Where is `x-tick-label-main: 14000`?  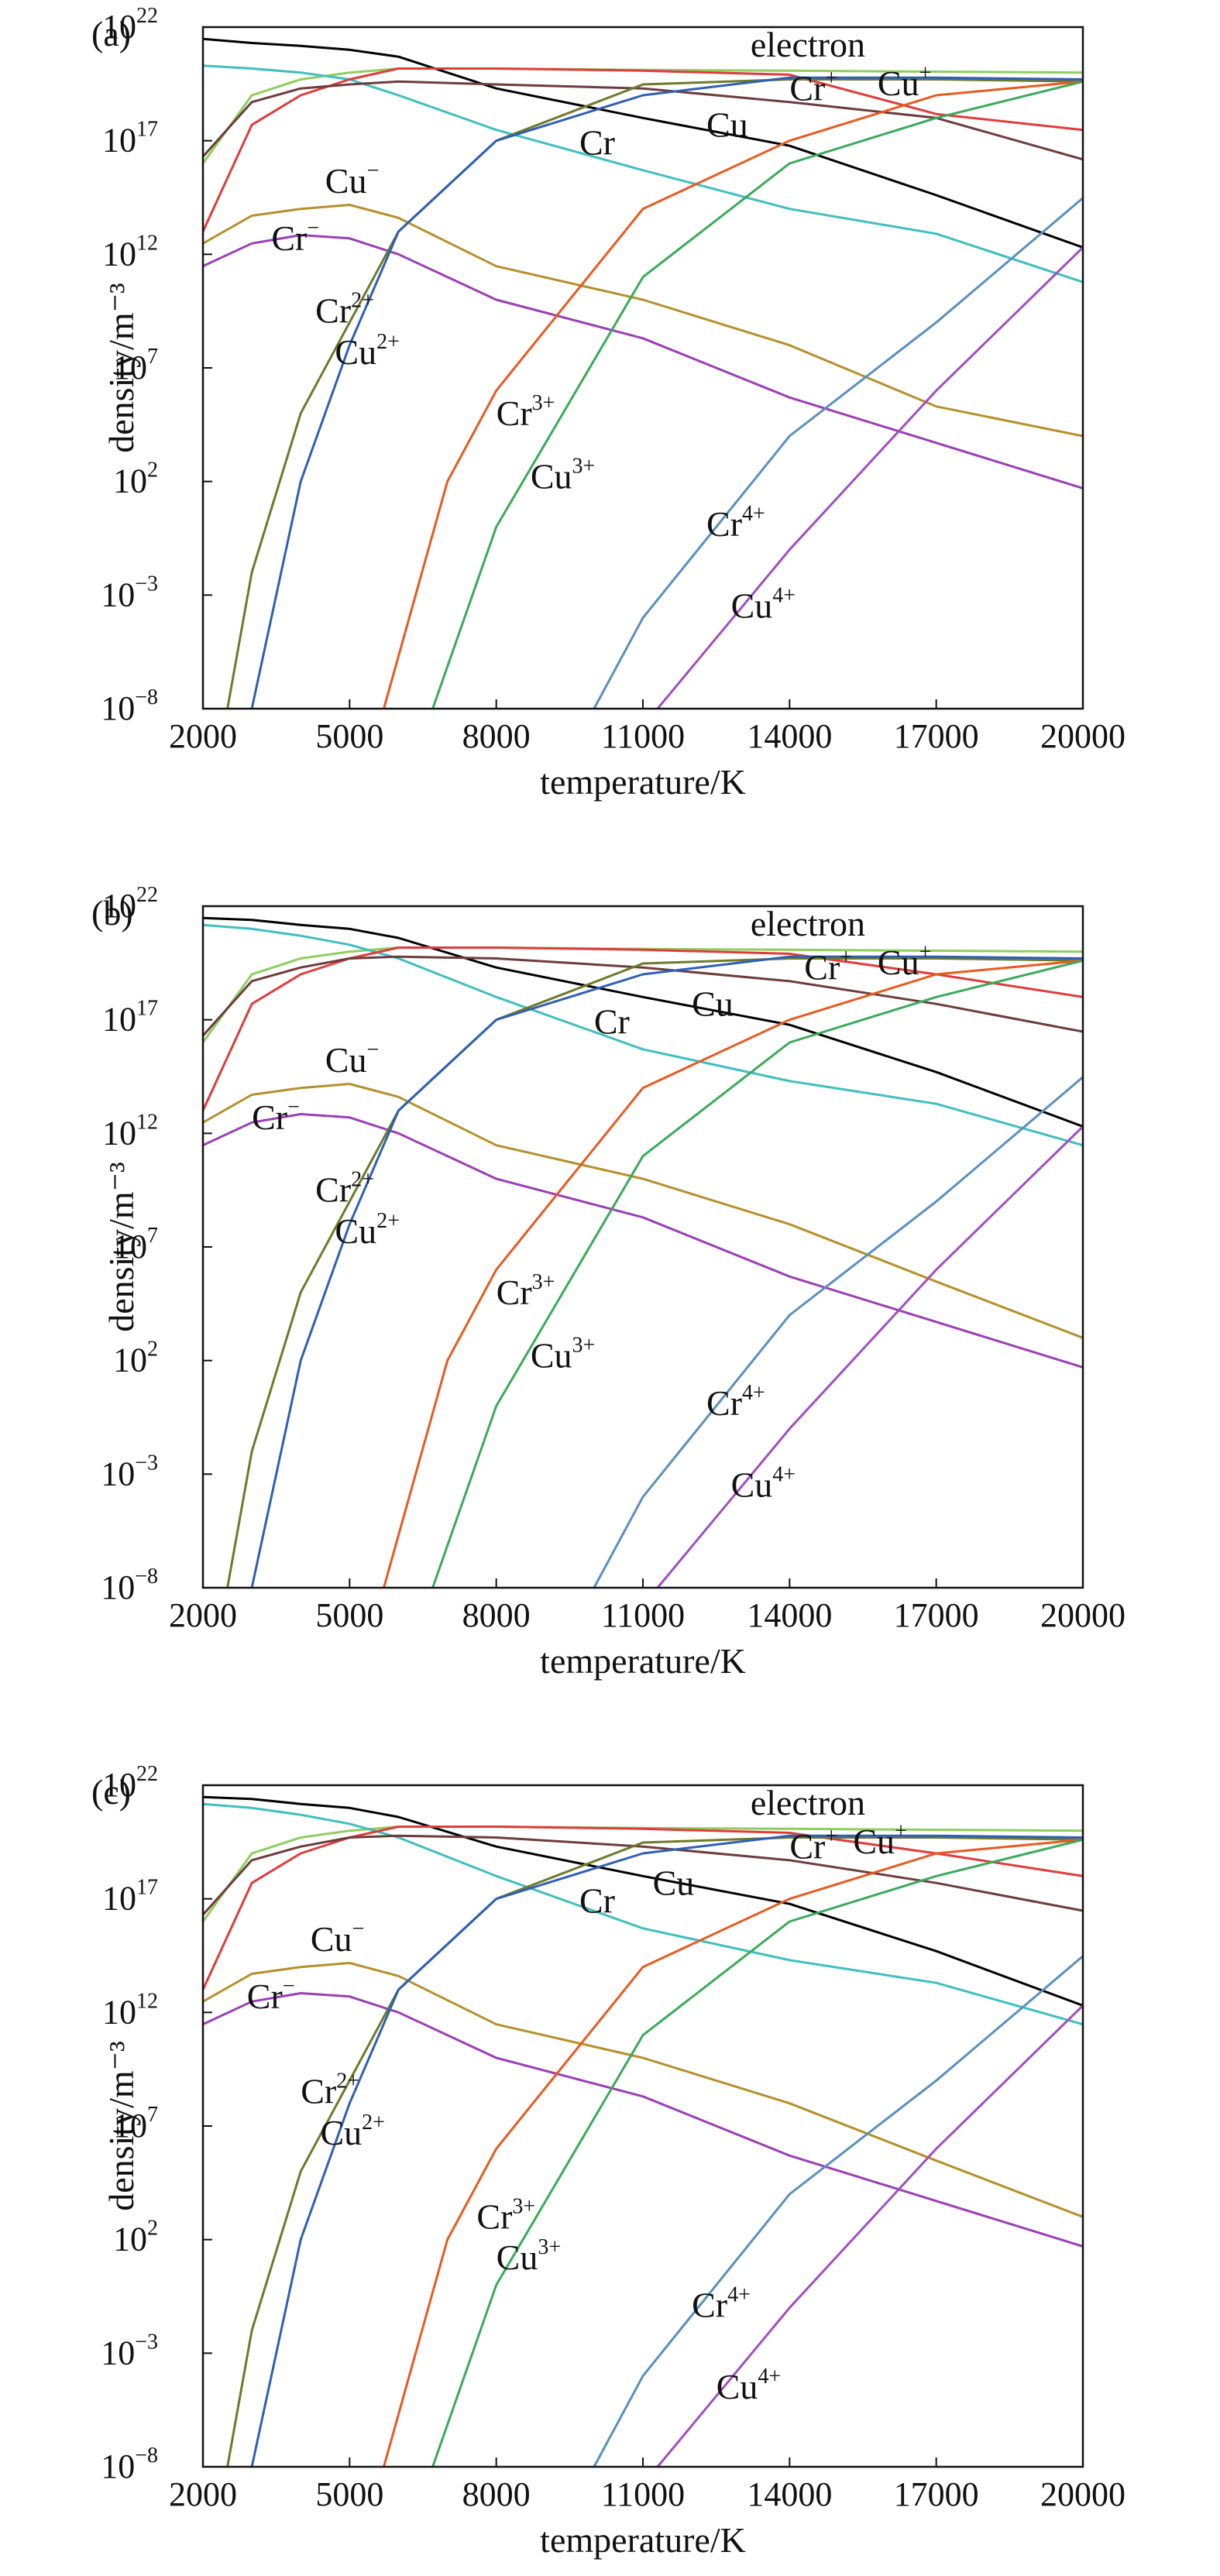 x-tick-label-main: 14000 is located at coordinates (789, 1615).